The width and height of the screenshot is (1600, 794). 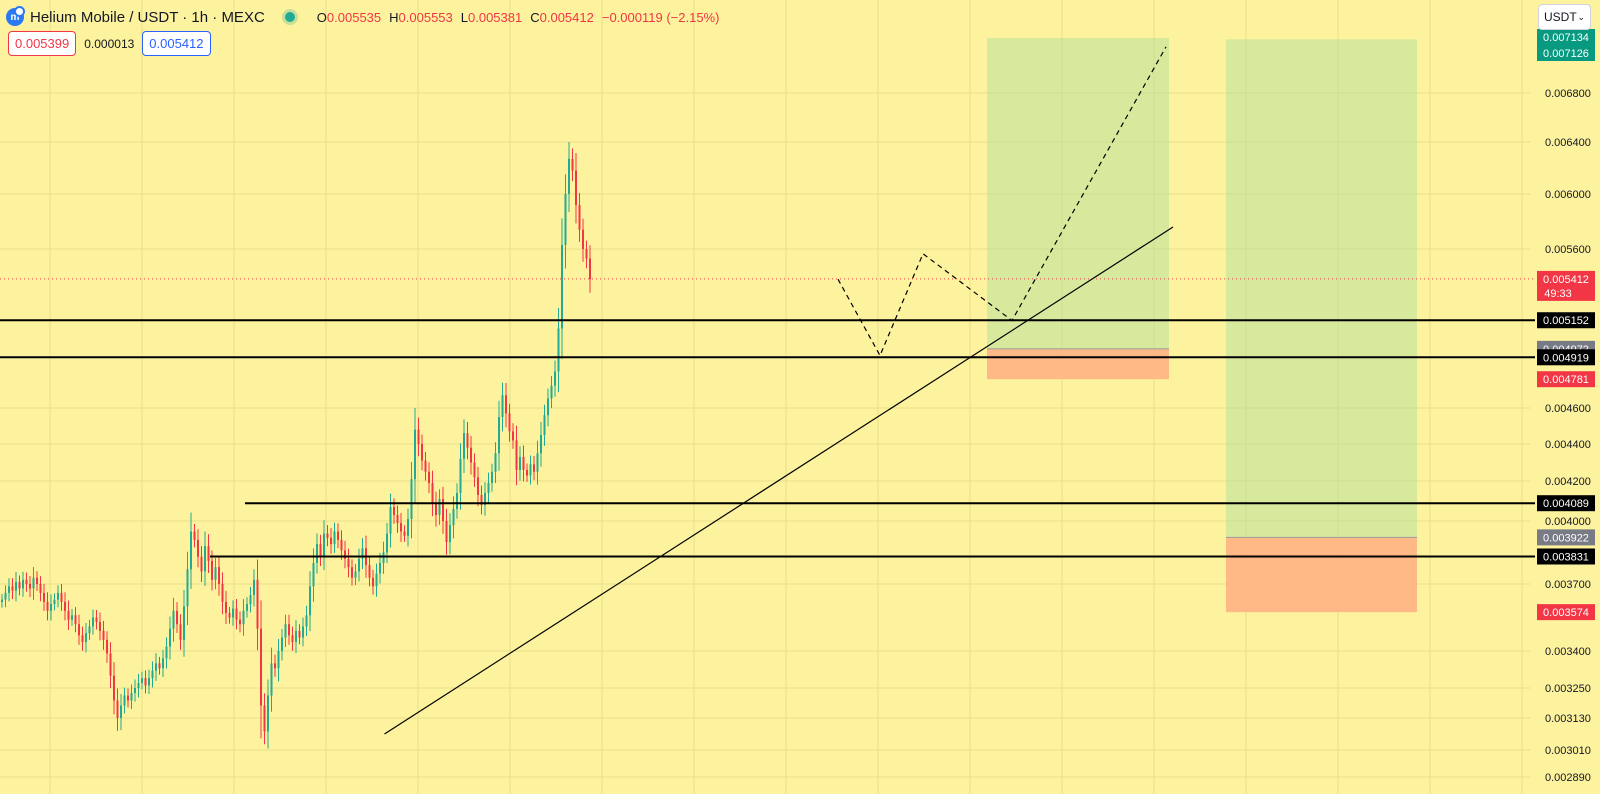 What do you see at coordinates (1321, 288) in the screenshot?
I see `target-zone` at bounding box center [1321, 288].